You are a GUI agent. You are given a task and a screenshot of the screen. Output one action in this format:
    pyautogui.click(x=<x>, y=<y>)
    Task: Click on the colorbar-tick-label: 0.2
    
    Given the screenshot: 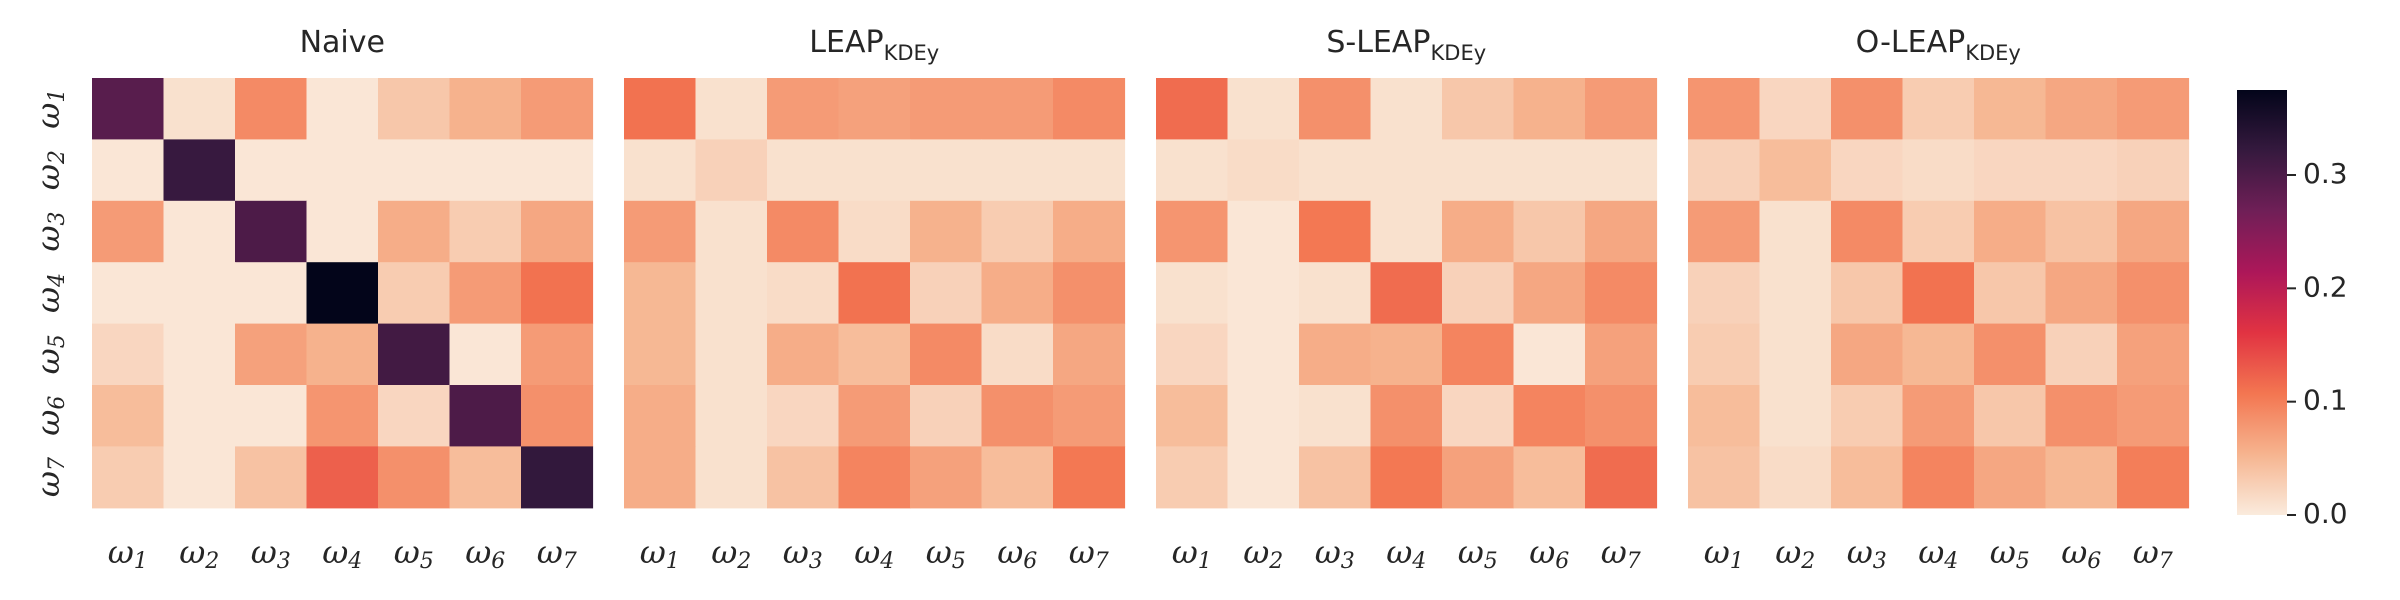 What is the action you would take?
    pyautogui.click(x=2325, y=286)
    